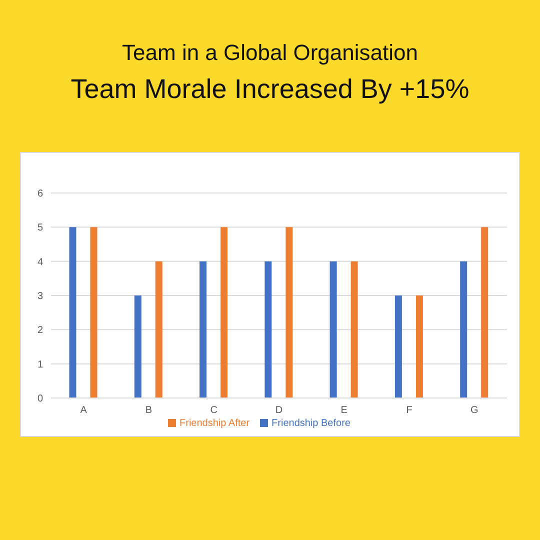 Image resolution: width=540 pixels, height=540 pixels. What do you see at coordinates (215, 423) in the screenshot?
I see `legend-label: Friendship After` at bounding box center [215, 423].